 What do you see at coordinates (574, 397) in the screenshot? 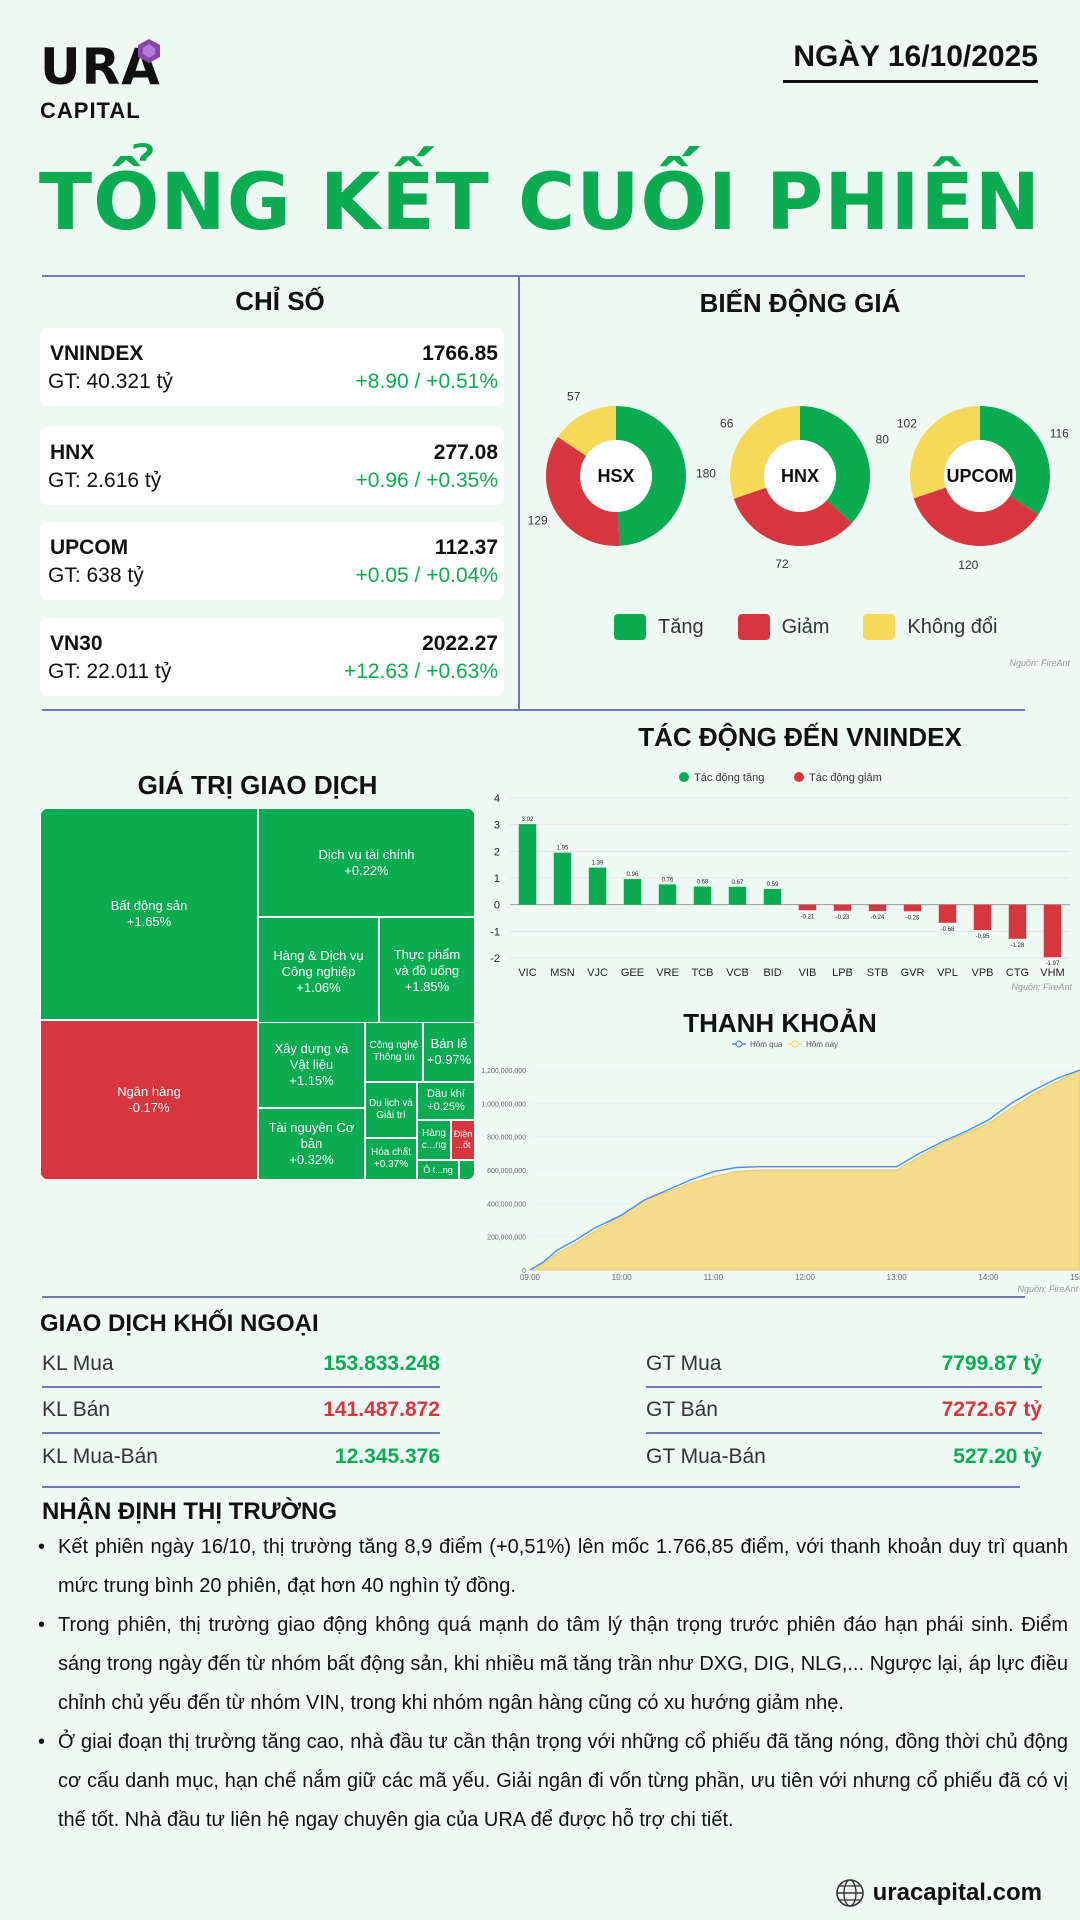
I see `donut-value-label: 57` at bounding box center [574, 397].